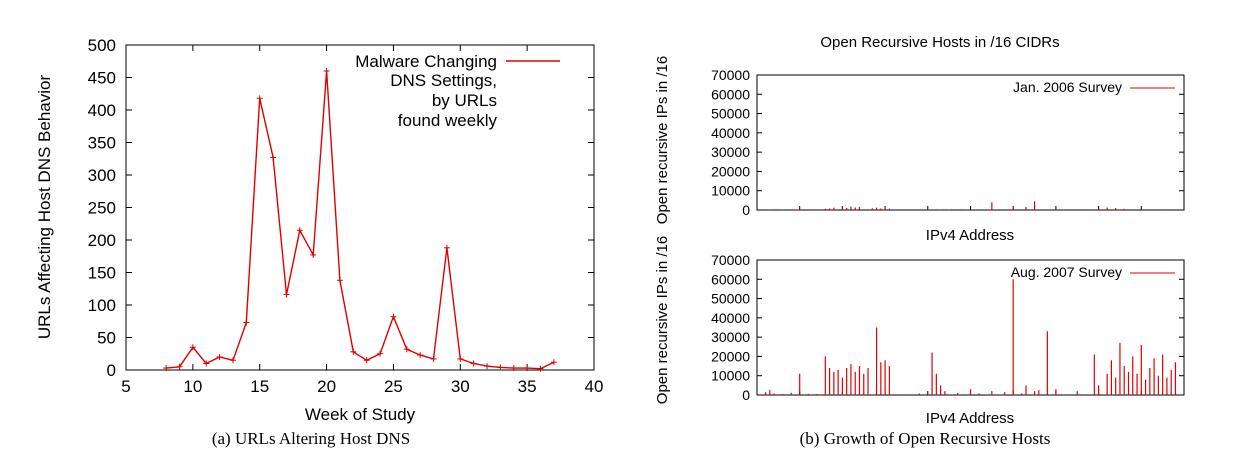  What do you see at coordinates (125, 386) in the screenshot?
I see `x-tick-label: 5` at bounding box center [125, 386].